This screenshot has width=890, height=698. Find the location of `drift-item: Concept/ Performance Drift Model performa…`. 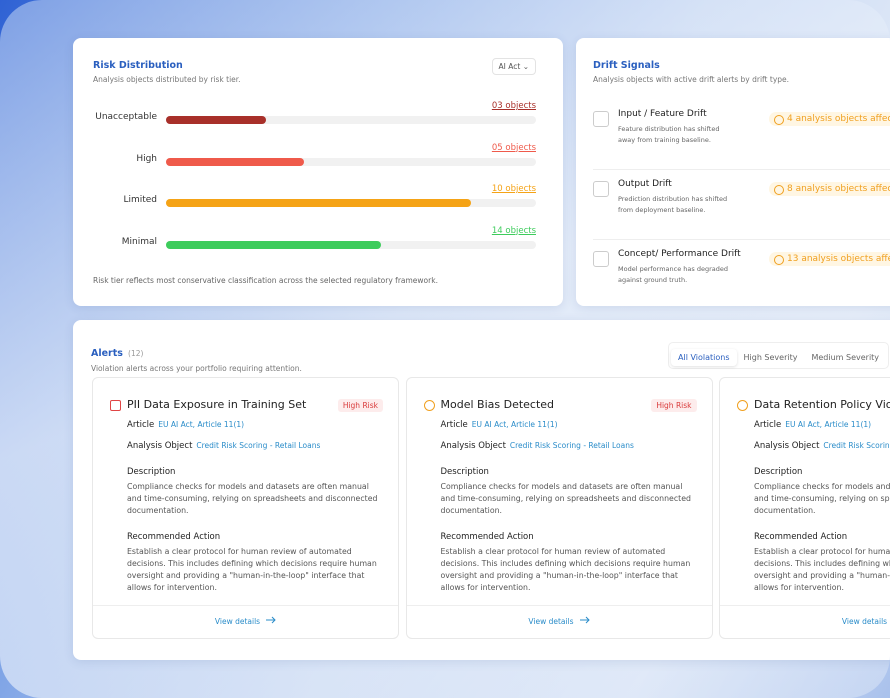

drift-item: Concept/ Performance Drift Model performa… is located at coordinates (741, 273).